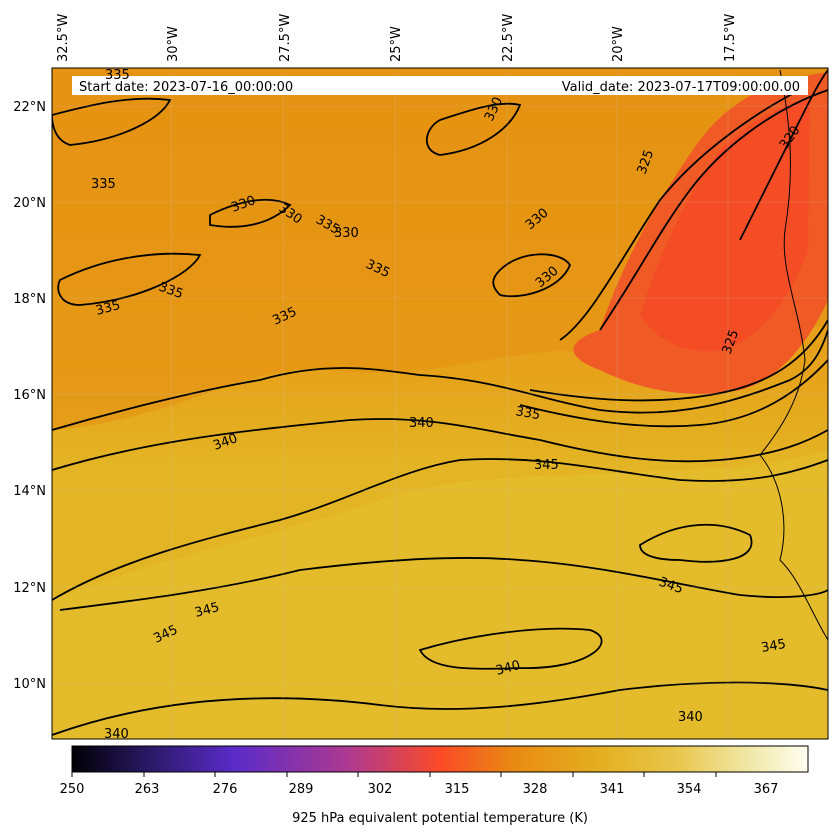 This screenshot has height=836, width=837. I want to click on coastline, so click(793, 355).